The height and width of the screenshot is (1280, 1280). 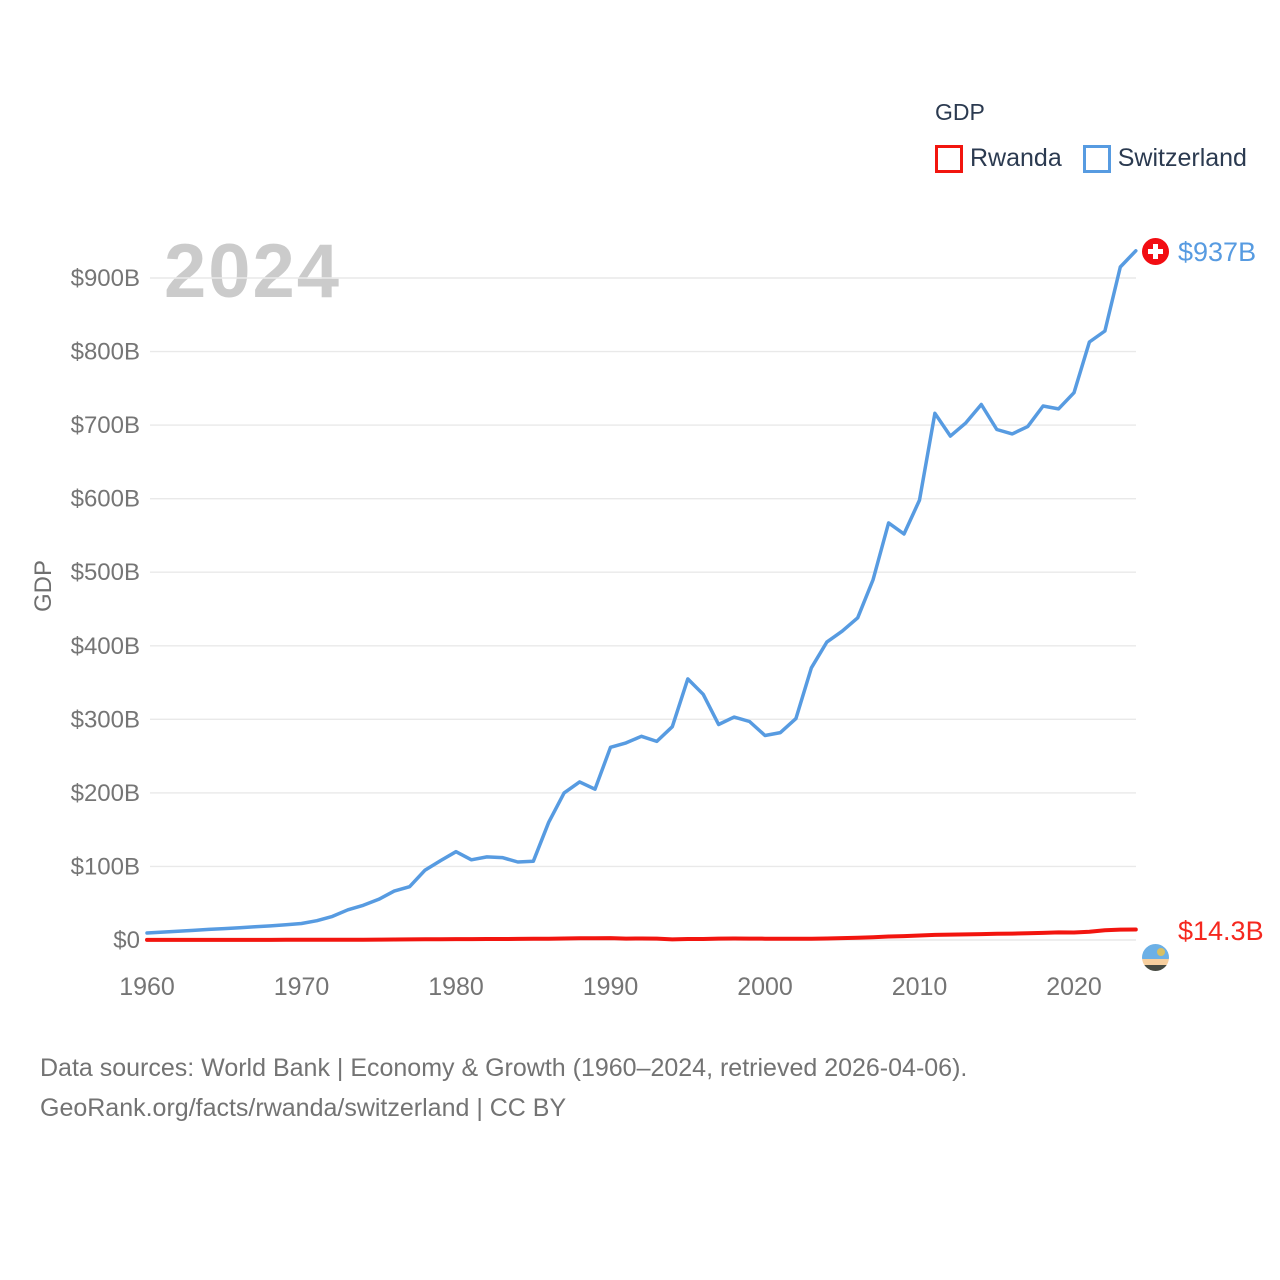 I want to click on y-axis-tick-label: $0, so click(x=126, y=940).